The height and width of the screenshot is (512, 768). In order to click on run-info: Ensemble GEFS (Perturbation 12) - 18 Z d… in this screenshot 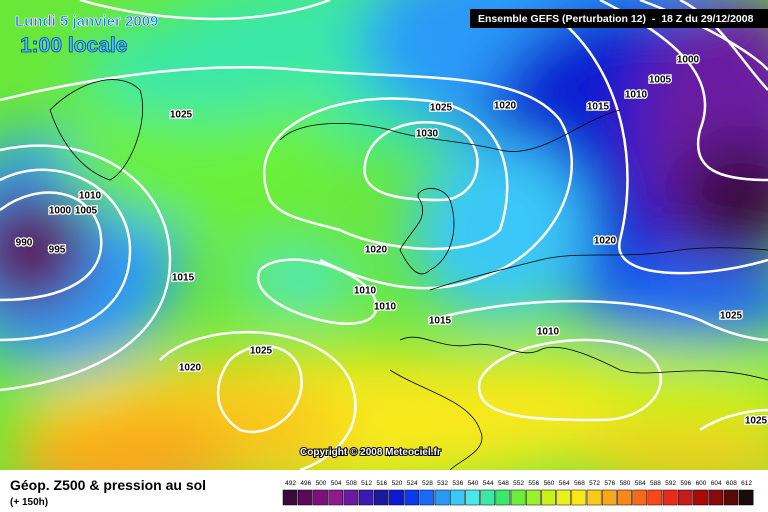, I will do `click(616, 19)`.